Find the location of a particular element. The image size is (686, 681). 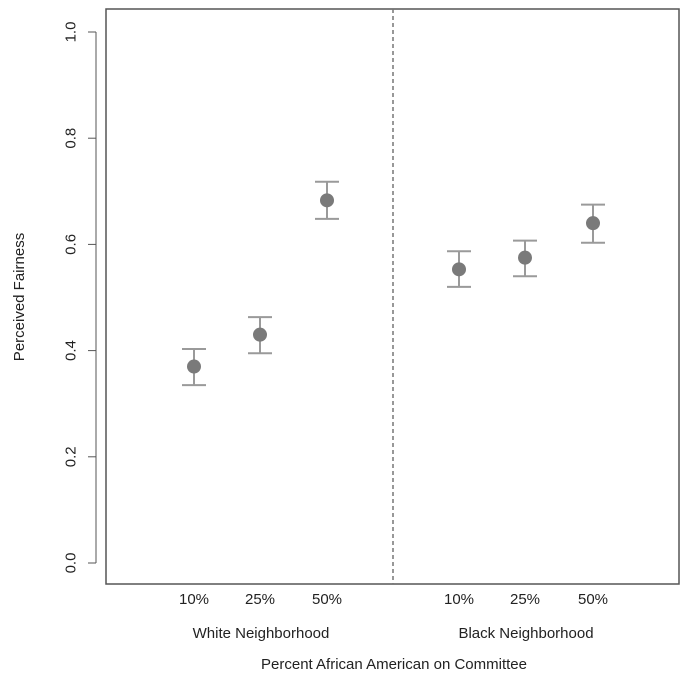

x-tick-label-0-0: 10% is located at coordinates (194, 599).